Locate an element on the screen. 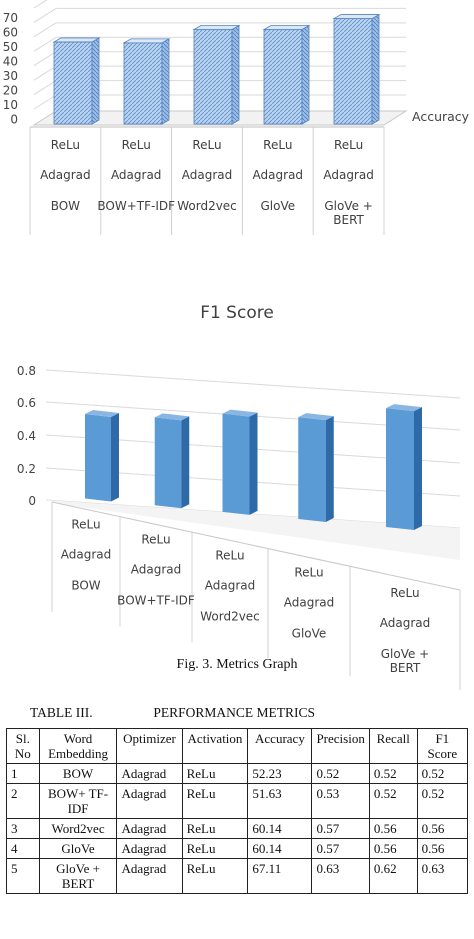  column-header: Sl. No is located at coordinates (23, 746).